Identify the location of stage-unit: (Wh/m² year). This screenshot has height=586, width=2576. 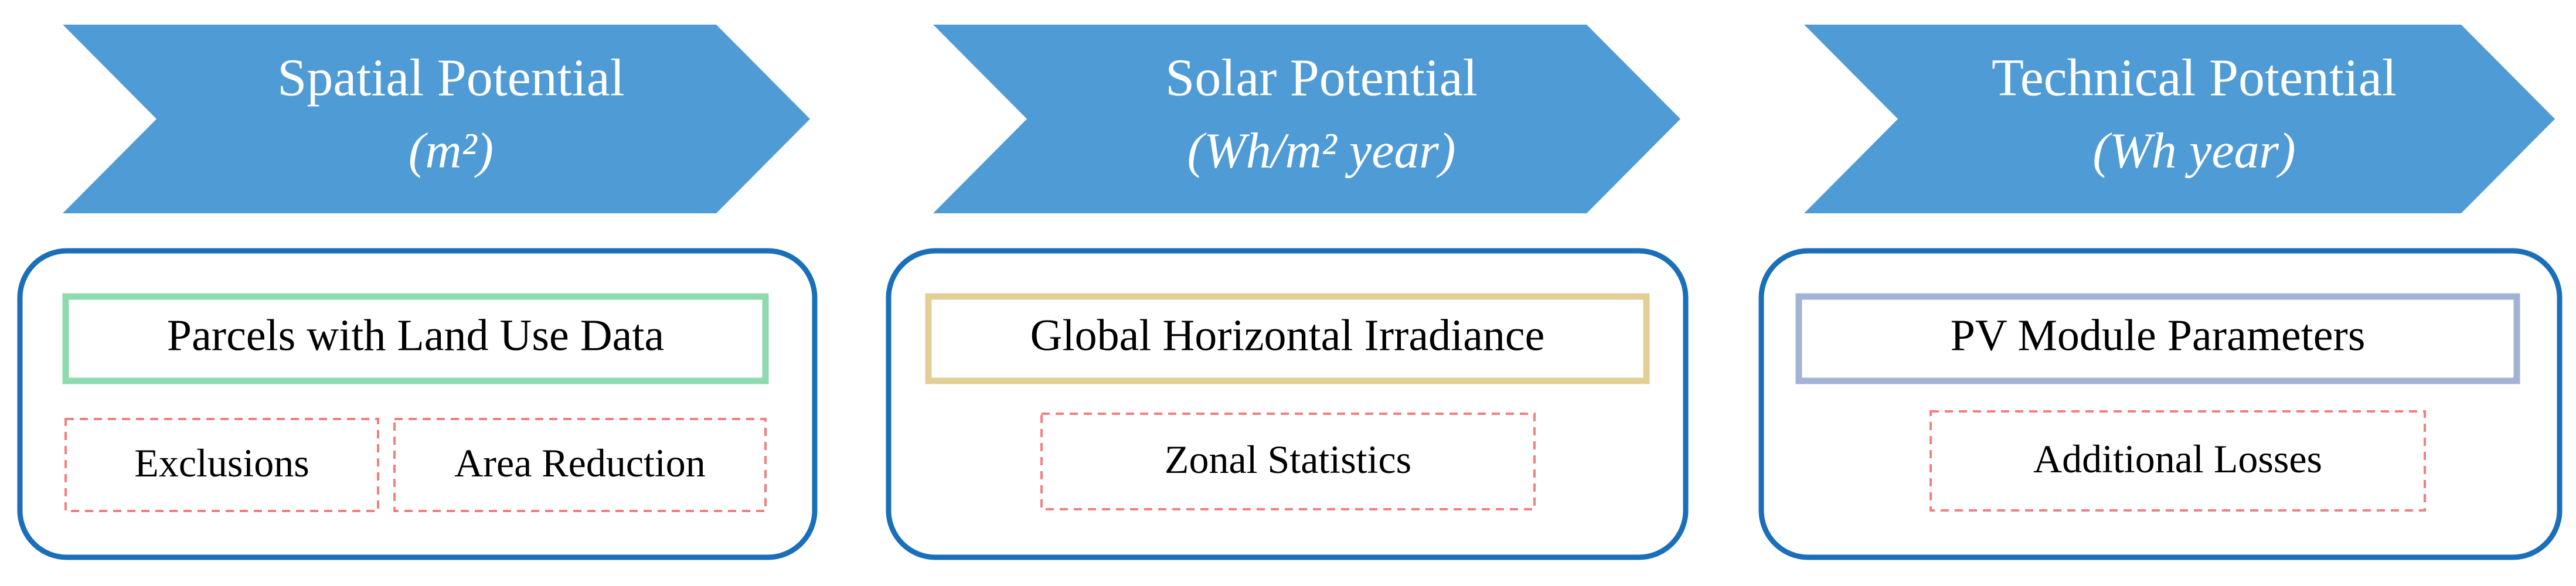
(1321, 150).